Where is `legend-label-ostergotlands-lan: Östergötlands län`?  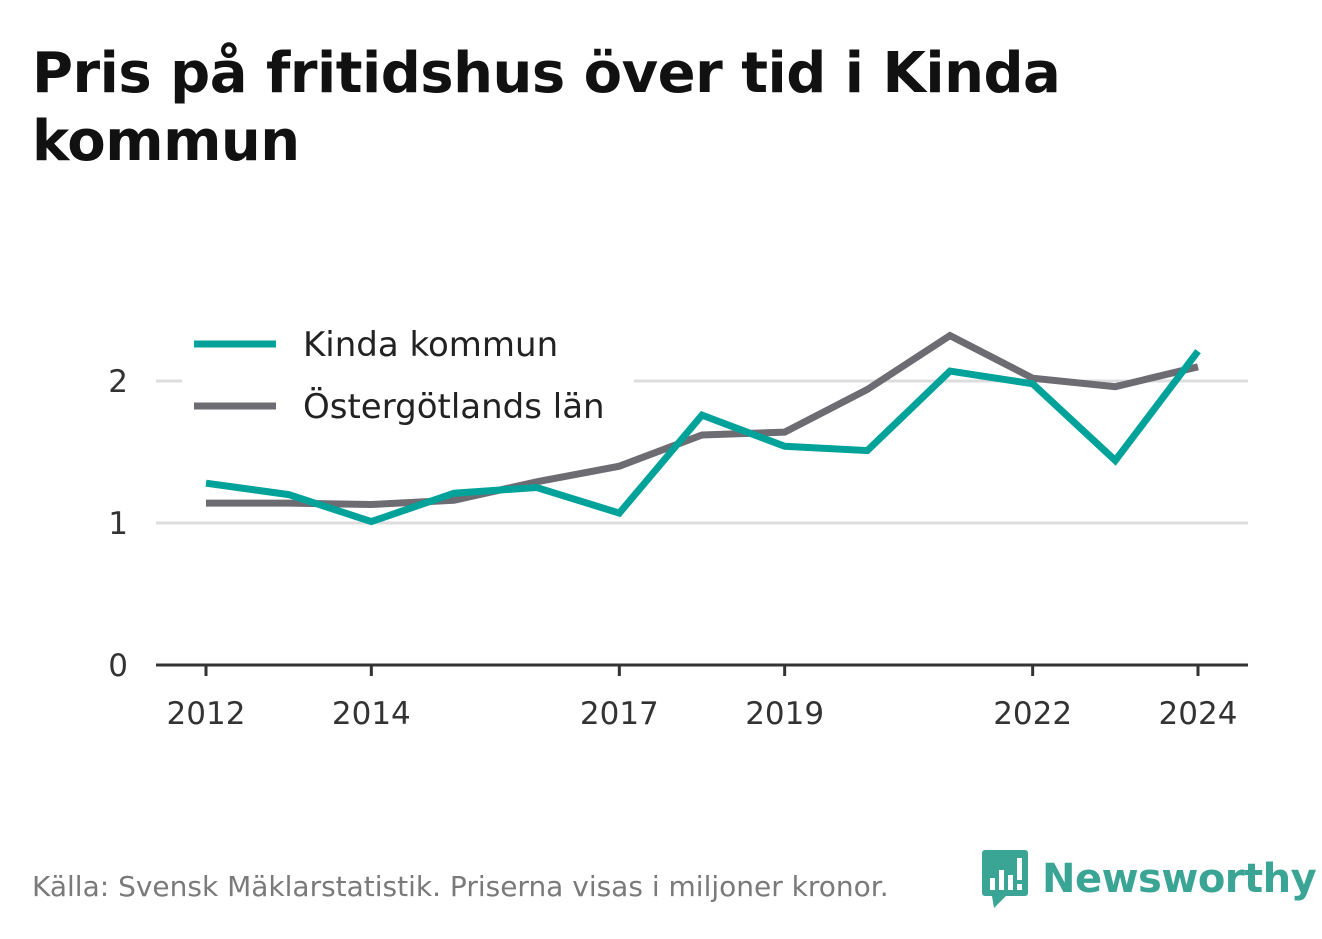
legend-label-ostergotlands-lan: Östergötlands län is located at coordinates (454, 406).